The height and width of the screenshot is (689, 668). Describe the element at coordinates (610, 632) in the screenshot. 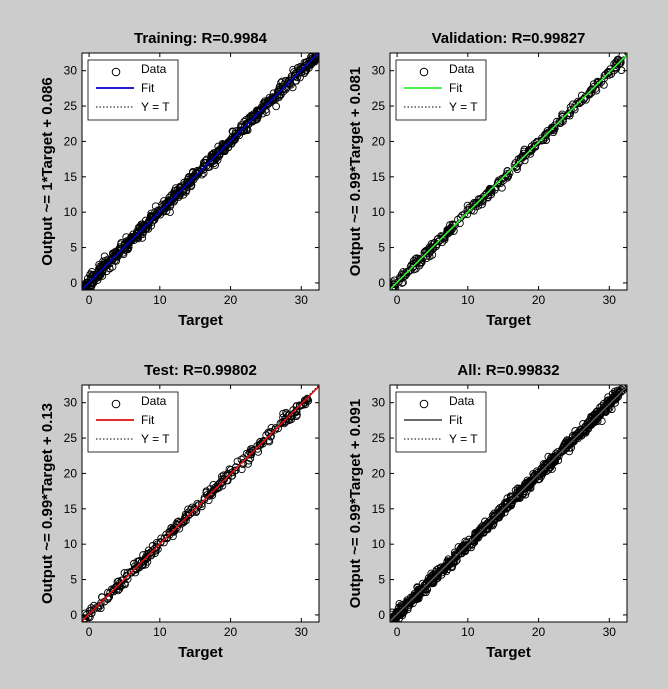

I see `x-tick-label: 30` at that location.